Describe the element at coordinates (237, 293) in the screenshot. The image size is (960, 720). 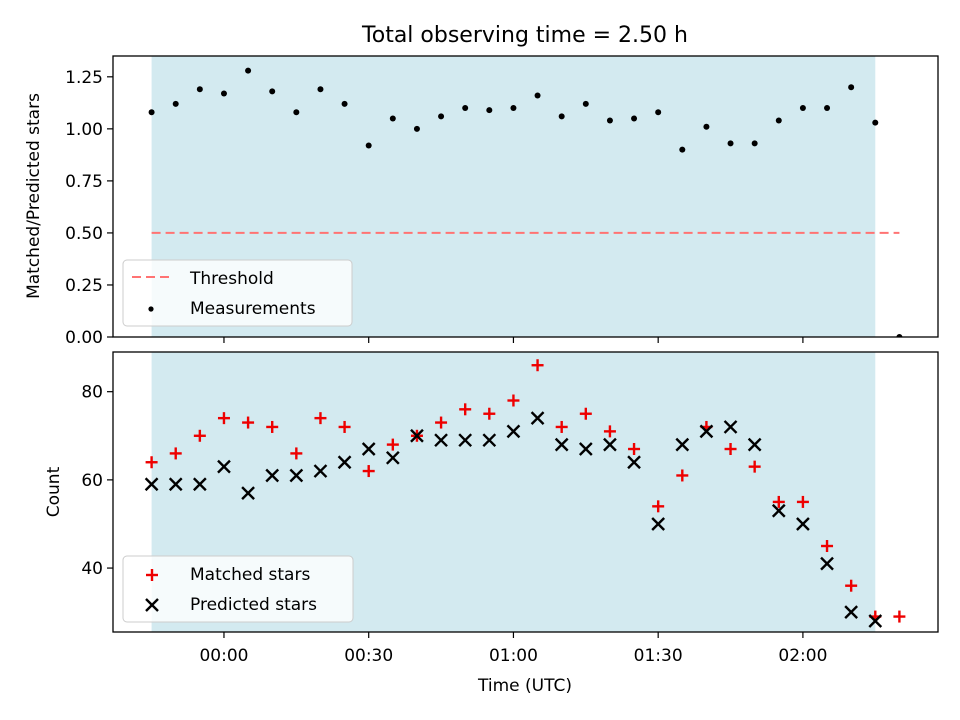
I see `legend: Threshold Measurements` at that location.